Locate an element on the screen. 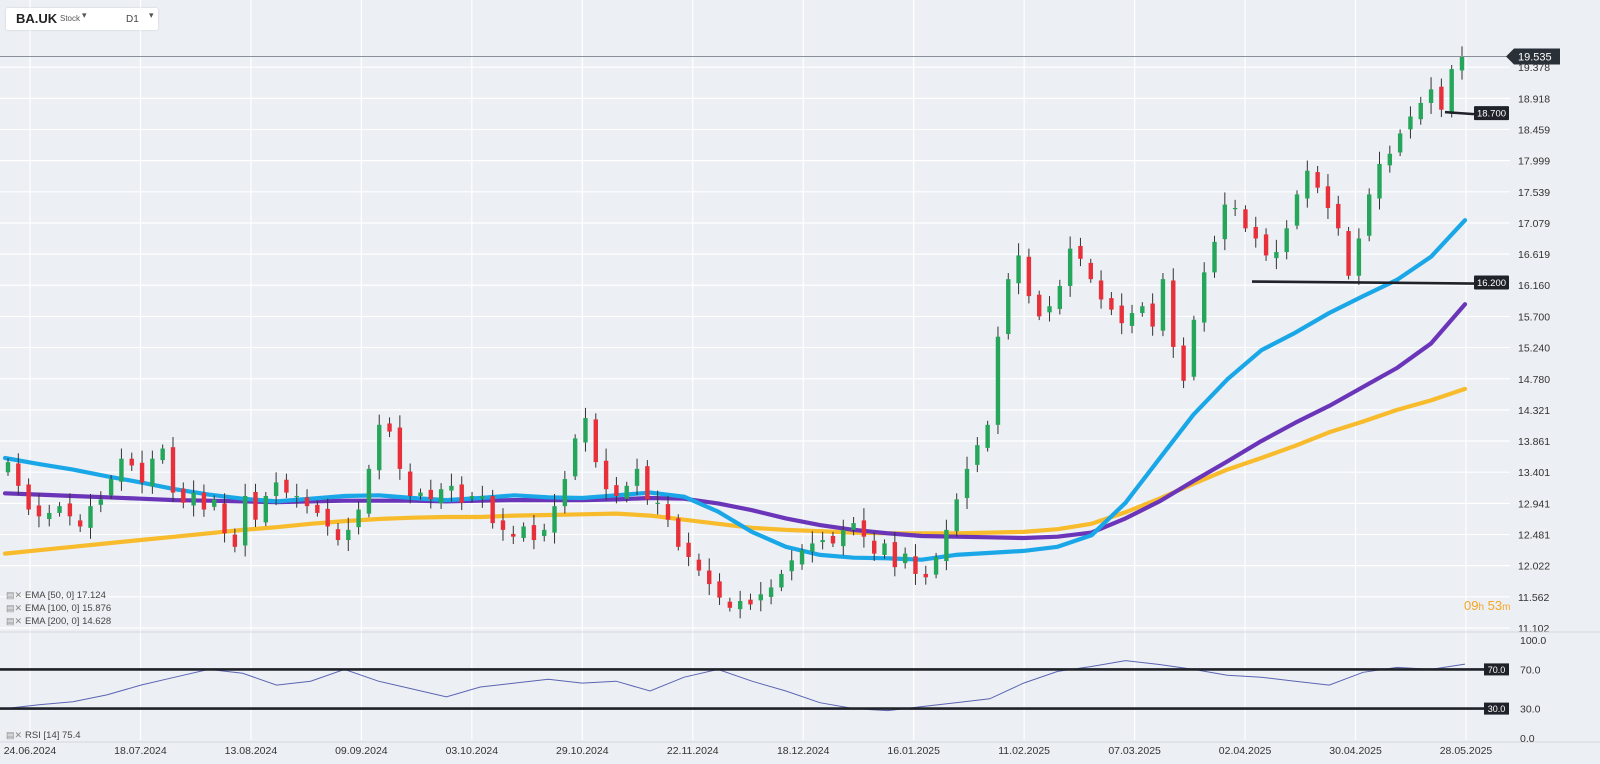  current-price-label: 19.535 is located at coordinates (1535, 58).